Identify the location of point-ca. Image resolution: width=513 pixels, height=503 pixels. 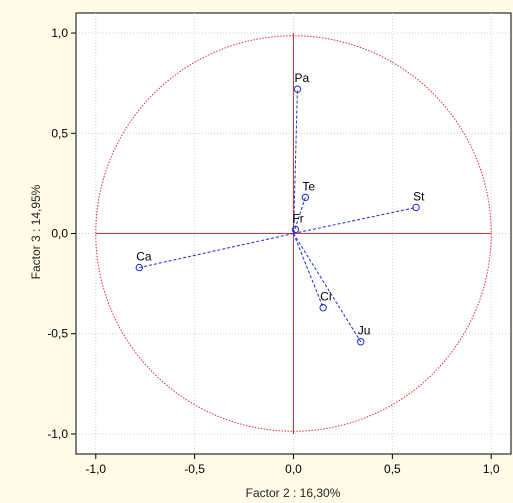
(139, 267).